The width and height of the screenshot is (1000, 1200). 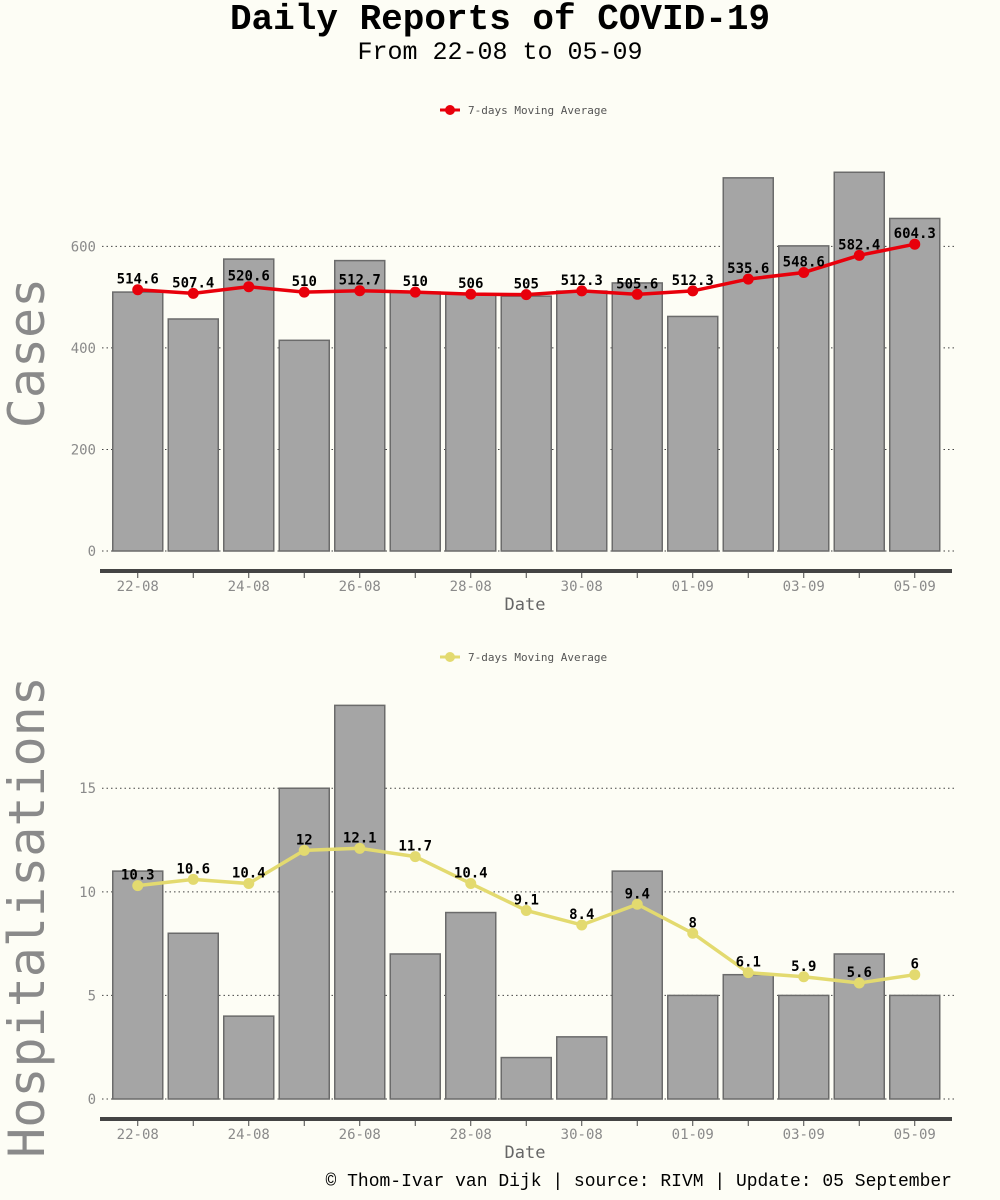 What do you see at coordinates (193, 869) in the screenshot?
I see `hosp-ma-label: 10.6` at bounding box center [193, 869].